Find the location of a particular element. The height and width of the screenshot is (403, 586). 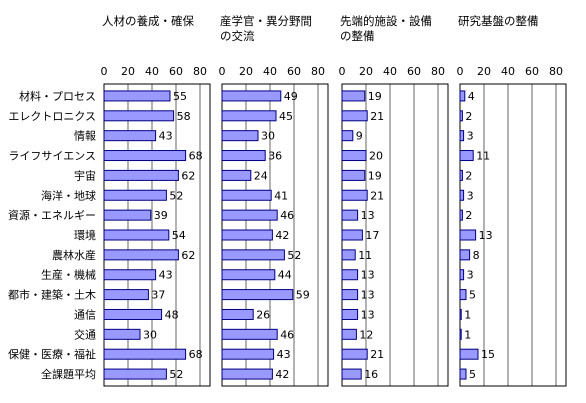

panel-title: 人材の養成・確保 is located at coordinates (148, 21).